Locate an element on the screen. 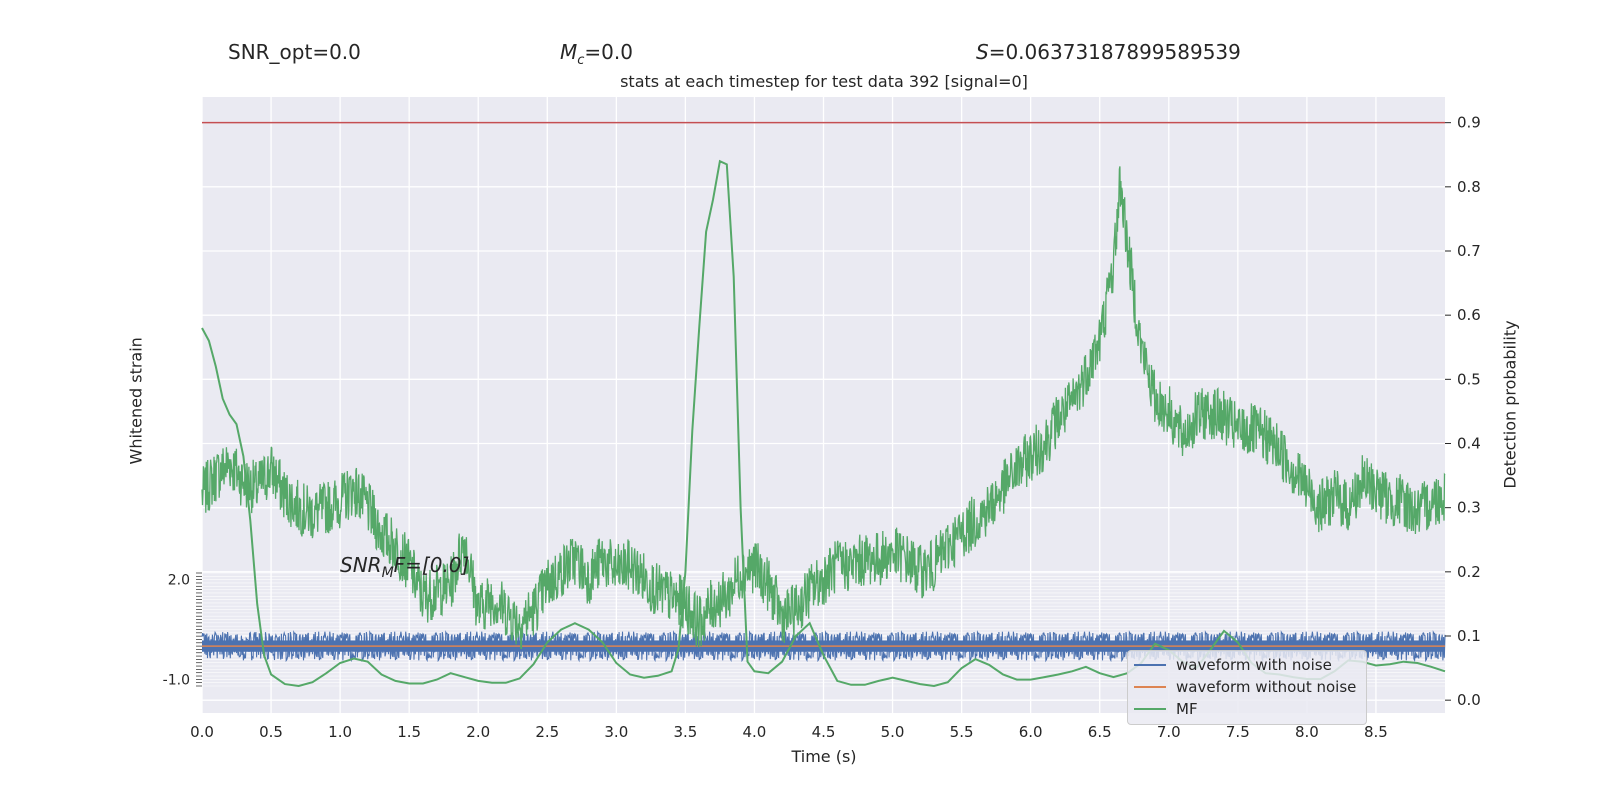  snr-mf-annotation: SNRMF=[0.0] is located at coordinates (404, 567).